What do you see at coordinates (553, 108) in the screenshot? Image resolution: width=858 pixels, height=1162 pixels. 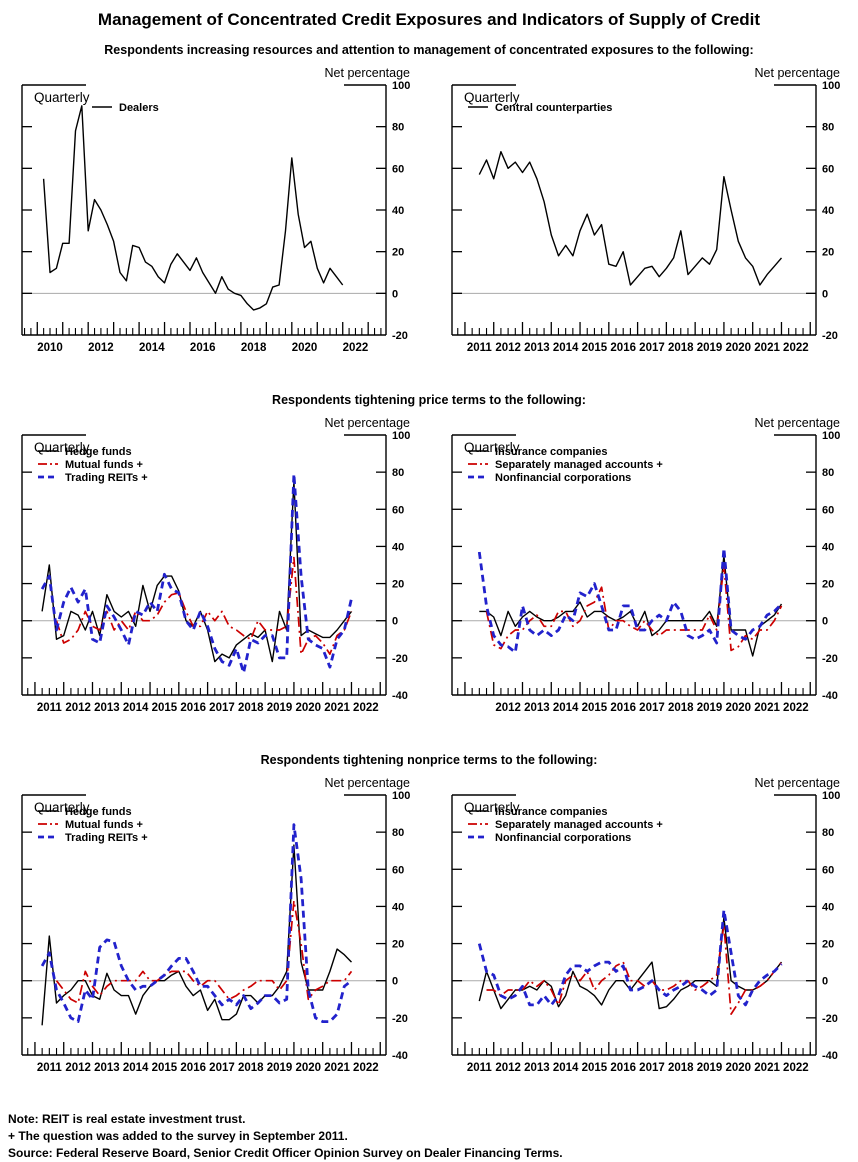 I see `svg-text: Central counterparties` at bounding box center [553, 108].